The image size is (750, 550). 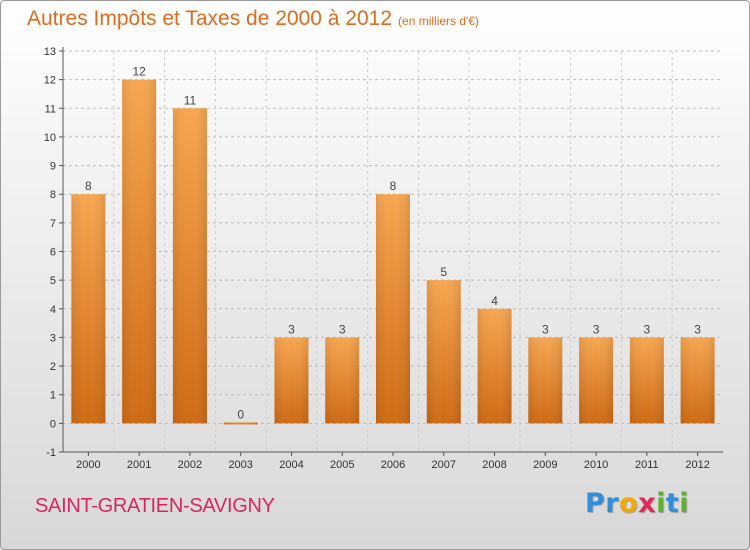 What do you see at coordinates (50, 81) in the screenshot?
I see `y-tick-label: 12` at bounding box center [50, 81].